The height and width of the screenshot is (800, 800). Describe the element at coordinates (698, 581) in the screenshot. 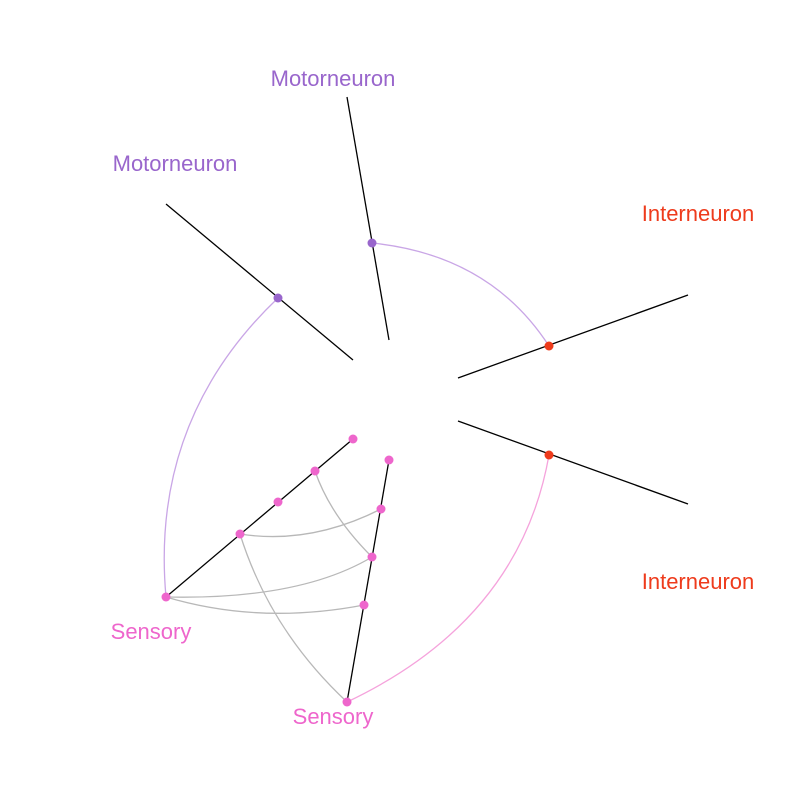

I see `label-inter-lower: Interneuron` at that location.